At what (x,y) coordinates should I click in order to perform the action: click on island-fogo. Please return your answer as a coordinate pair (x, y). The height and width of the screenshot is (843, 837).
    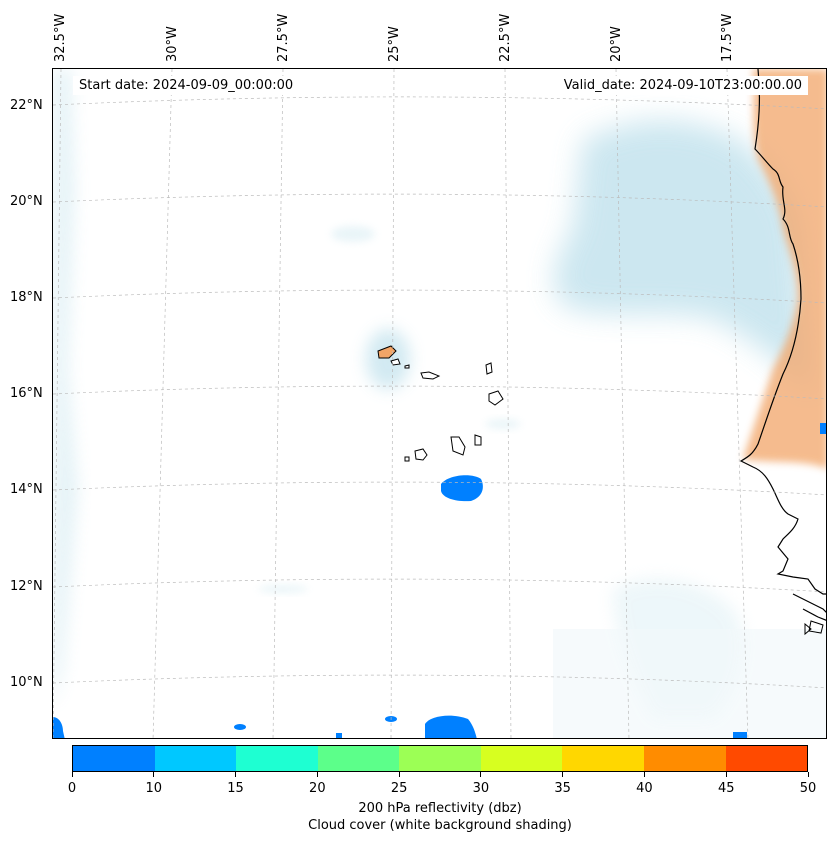
    Looking at the image, I should click on (421, 454).